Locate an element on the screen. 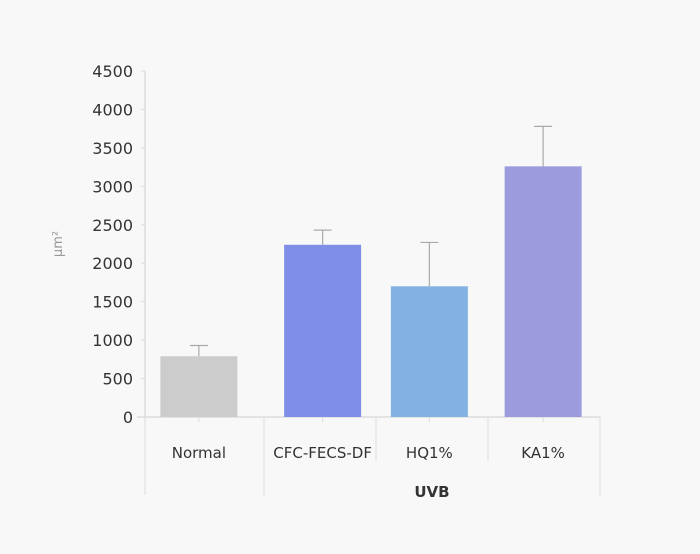 The image size is (700, 554). x-tick-label: HQ1% is located at coordinates (429, 453).